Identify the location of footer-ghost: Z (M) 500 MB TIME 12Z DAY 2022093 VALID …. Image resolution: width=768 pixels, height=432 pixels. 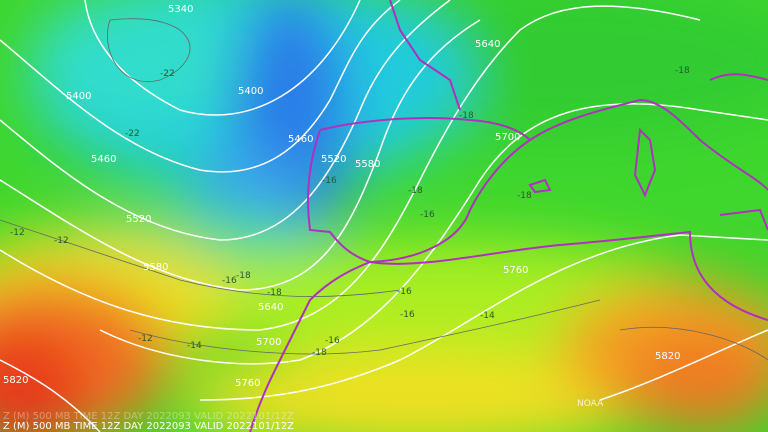
(148, 416).